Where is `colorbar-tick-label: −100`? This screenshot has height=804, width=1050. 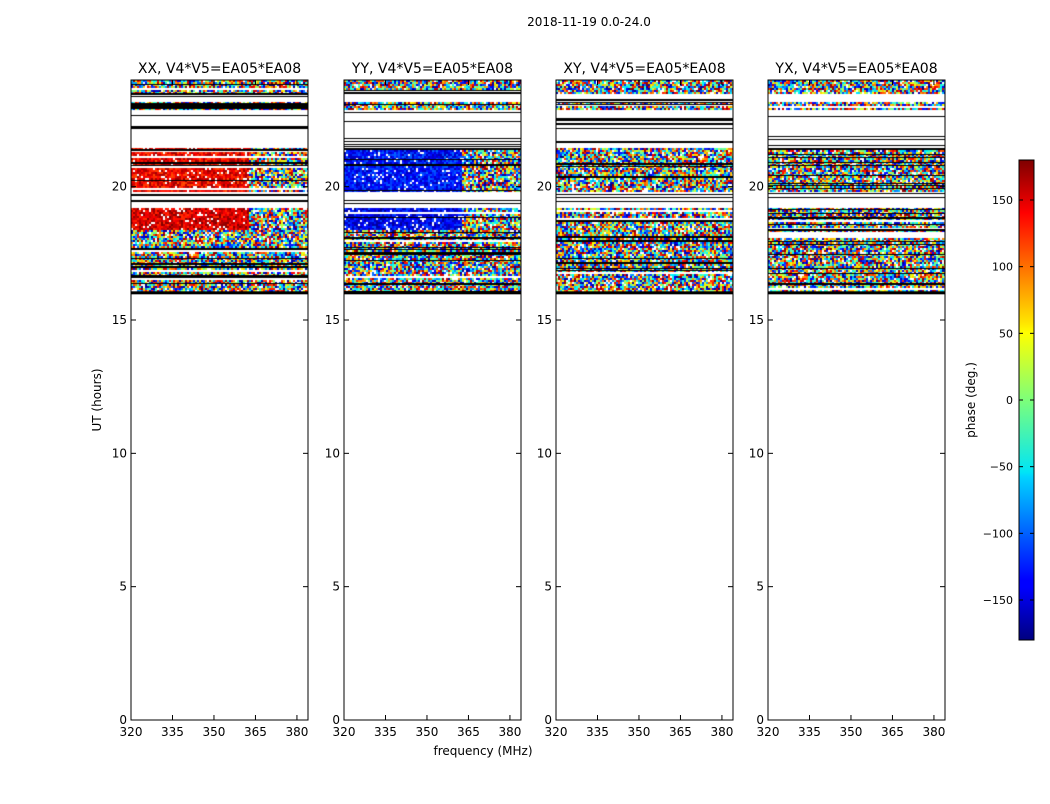
colorbar-tick-label: −100 is located at coordinates (998, 533).